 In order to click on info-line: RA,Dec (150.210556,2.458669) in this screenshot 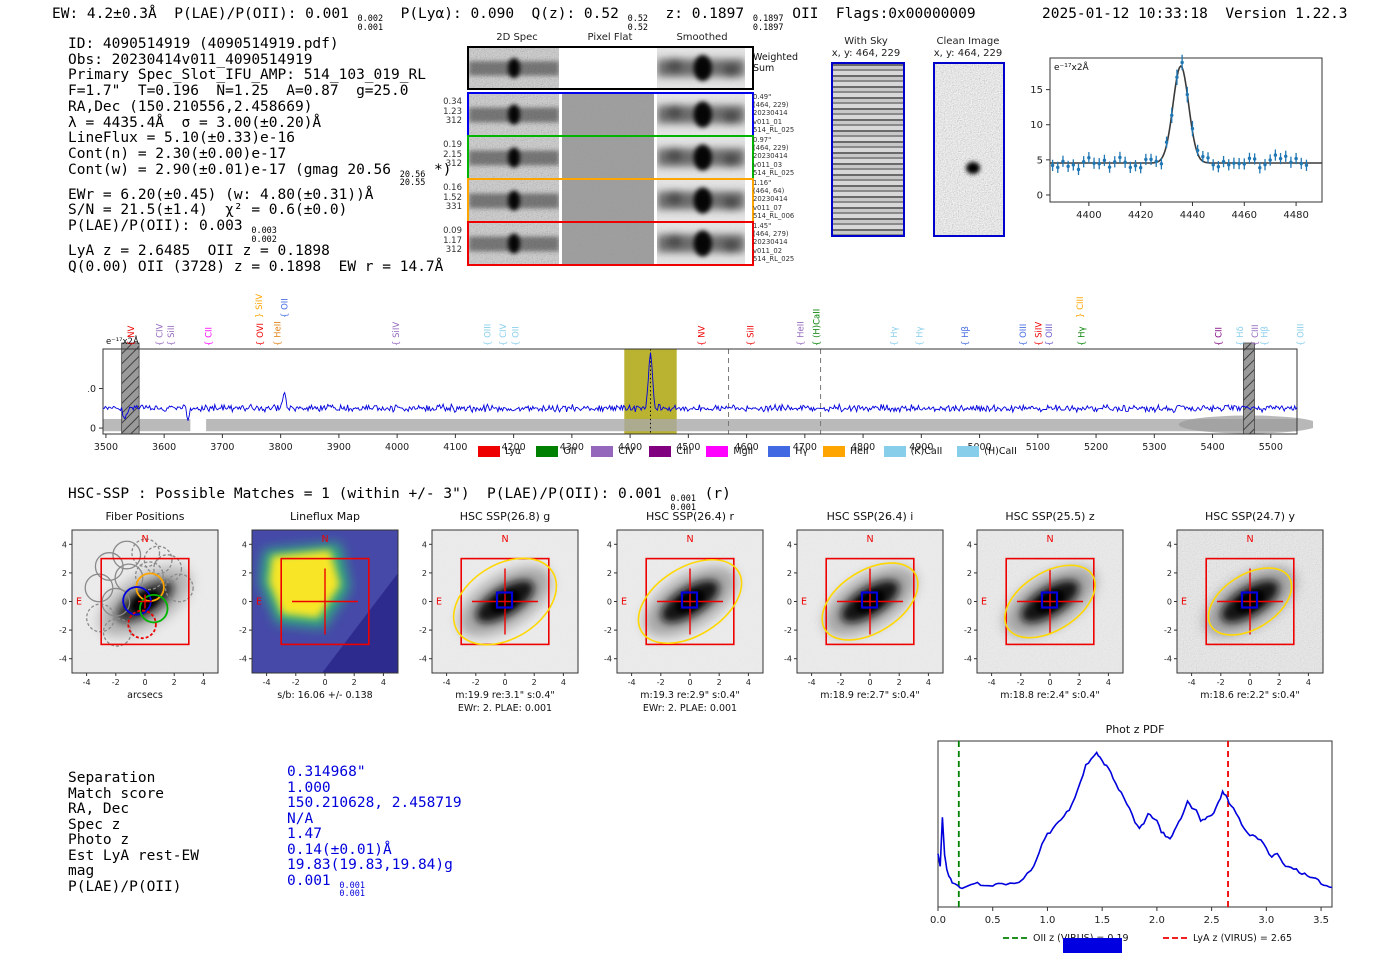, I will do `click(190, 106)`.